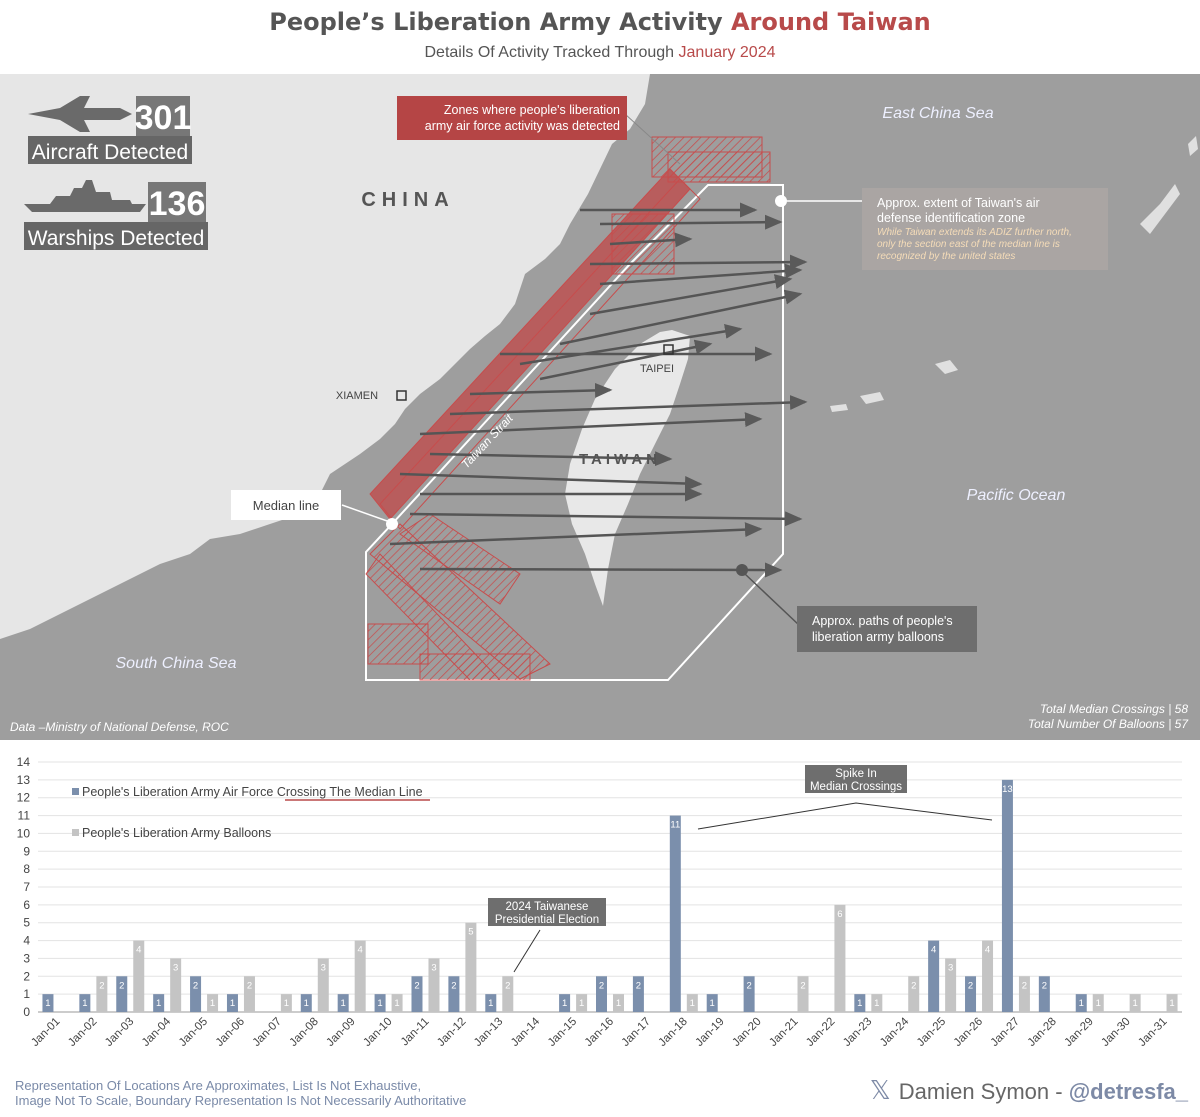  What do you see at coordinates (968, 1032) in the screenshot?
I see `x-tick-label: Jan-26` at bounding box center [968, 1032].